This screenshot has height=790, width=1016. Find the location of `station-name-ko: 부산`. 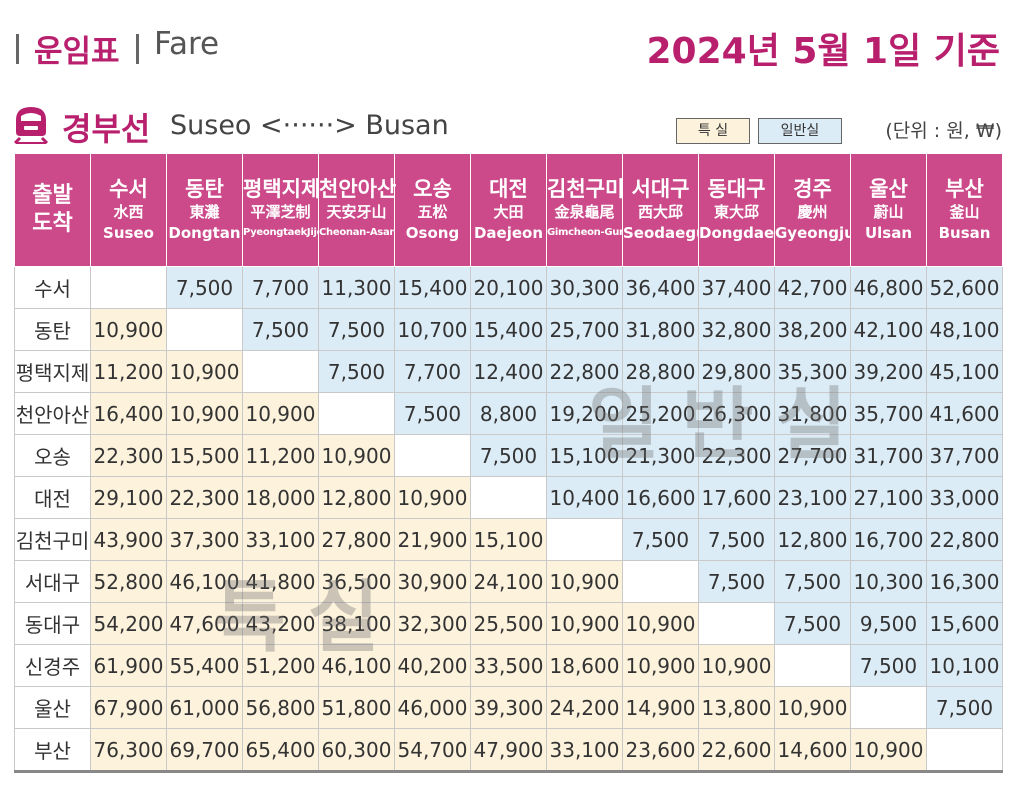

station-name-ko: 부산 is located at coordinates (964, 189).